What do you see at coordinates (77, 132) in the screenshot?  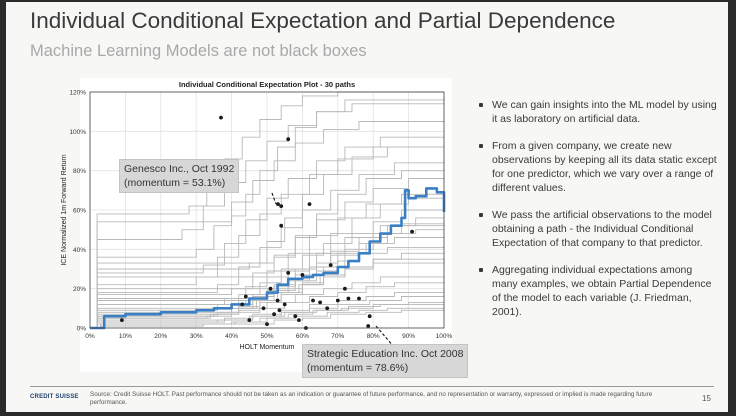 I see `y-tick-label: 100%` at bounding box center [77, 132].